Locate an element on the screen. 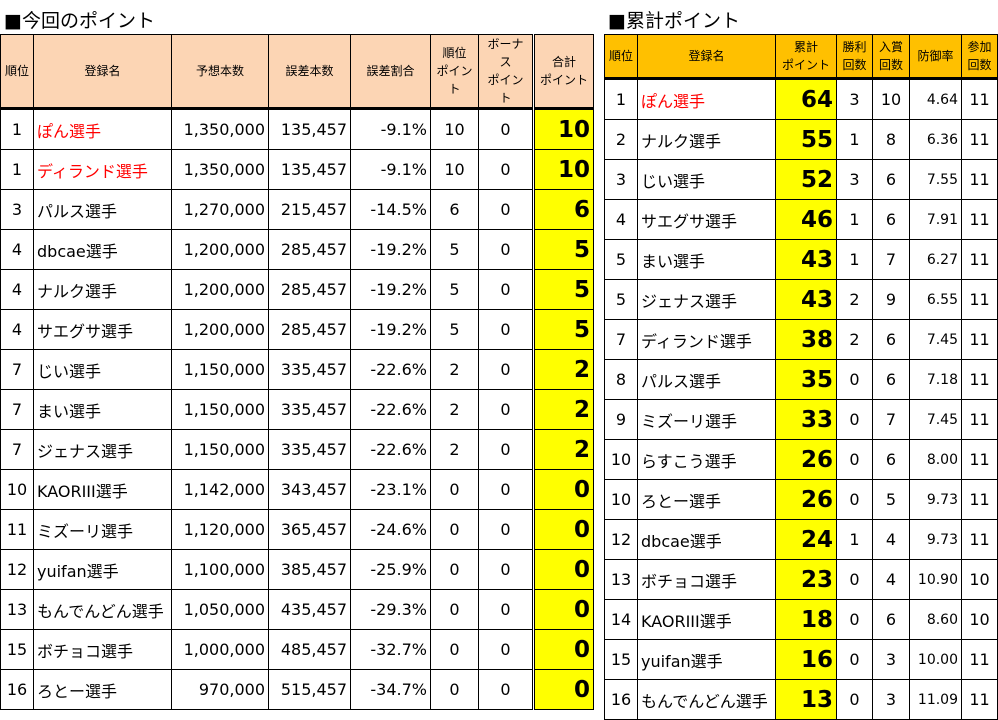 The height and width of the screenshot is (720, 998). table-row: 7 ジェナス選手 1,150,000 335,457 -22.6% 2 0 2 is located at coordinates (297, 449).